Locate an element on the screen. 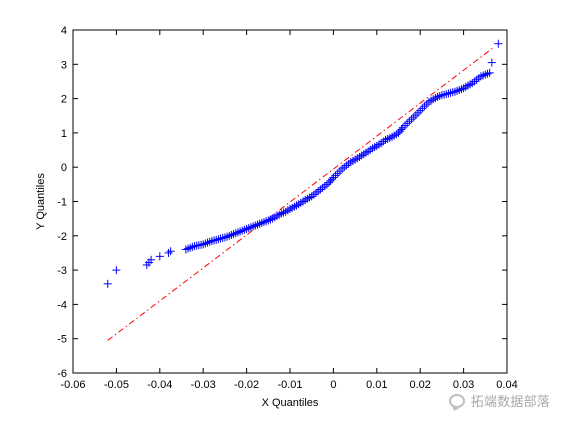  x-tick-label: -0.02 is located at coordinates (246, 385).